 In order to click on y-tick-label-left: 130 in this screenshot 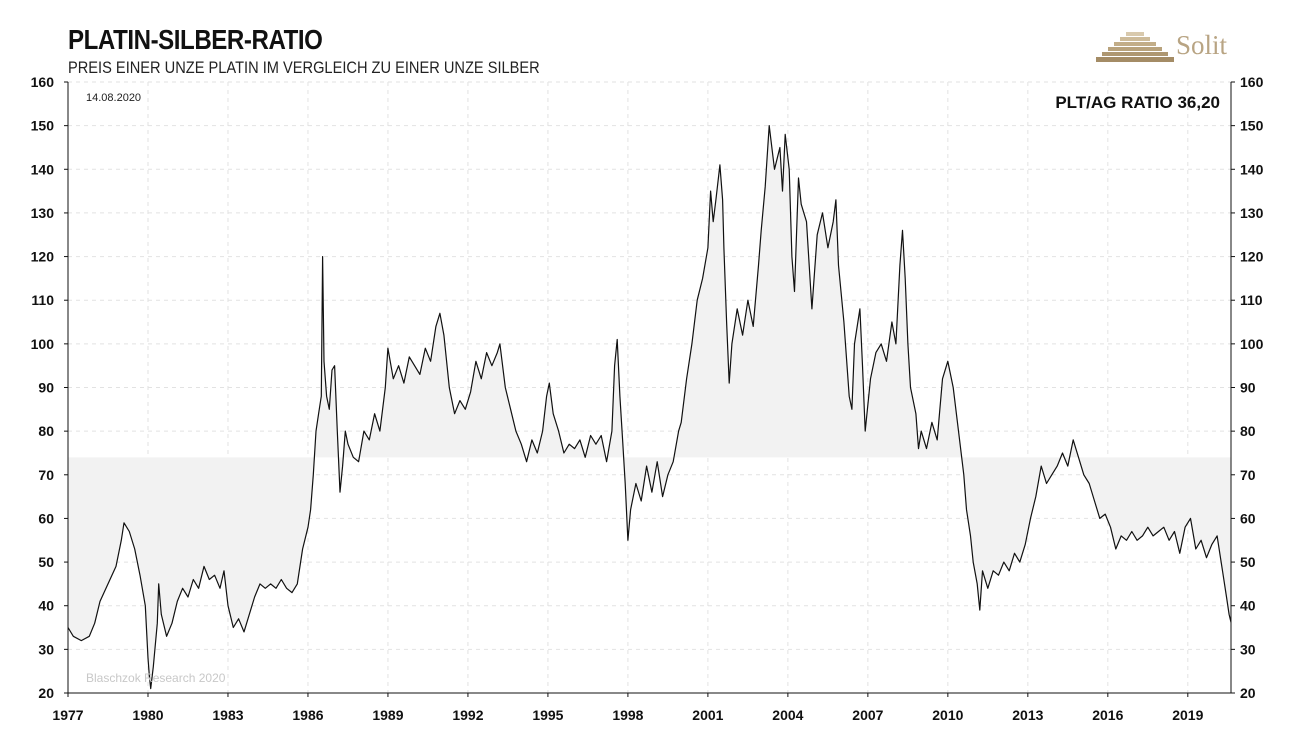, I will do `click(43, 213)`.